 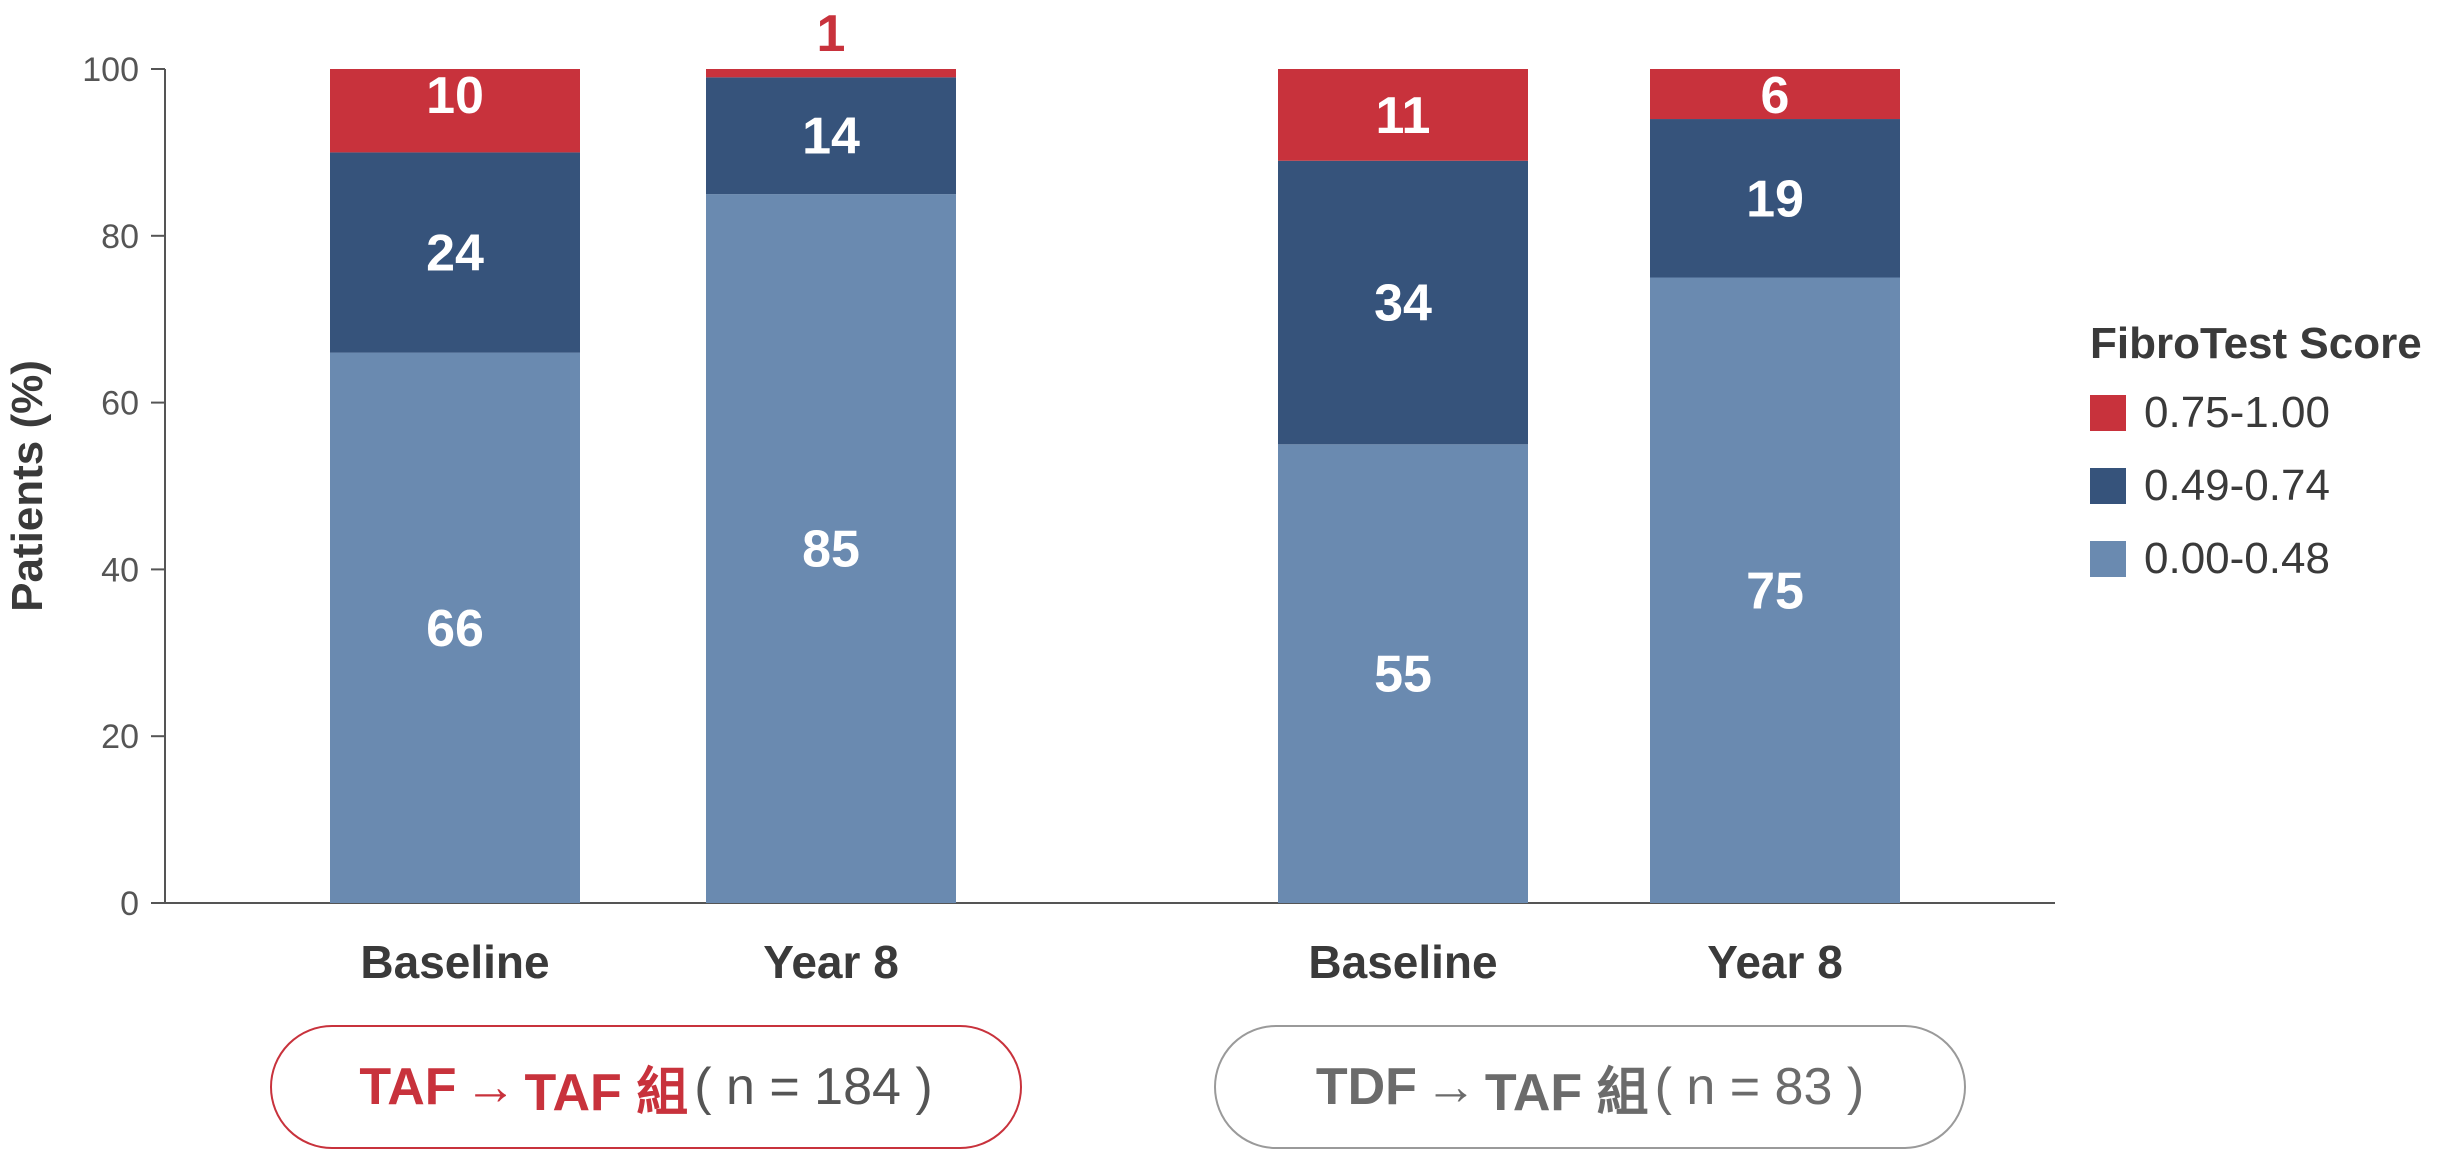 I want to click on data-label: 85, so click(x=831, y=550).